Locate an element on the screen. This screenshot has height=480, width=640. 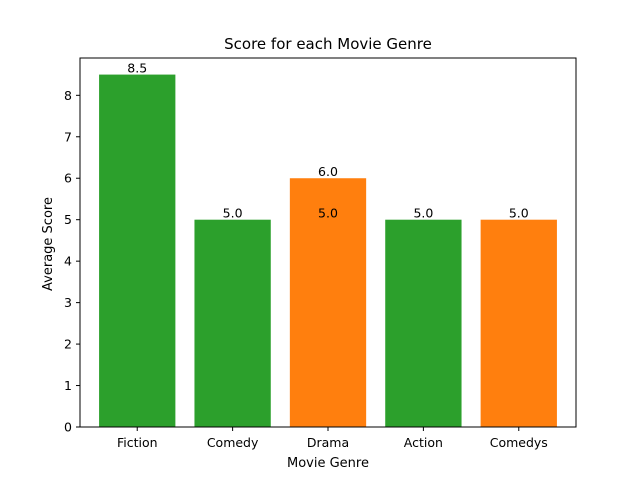
data-label-action: 5.0 is located at coordinates (423, 213).